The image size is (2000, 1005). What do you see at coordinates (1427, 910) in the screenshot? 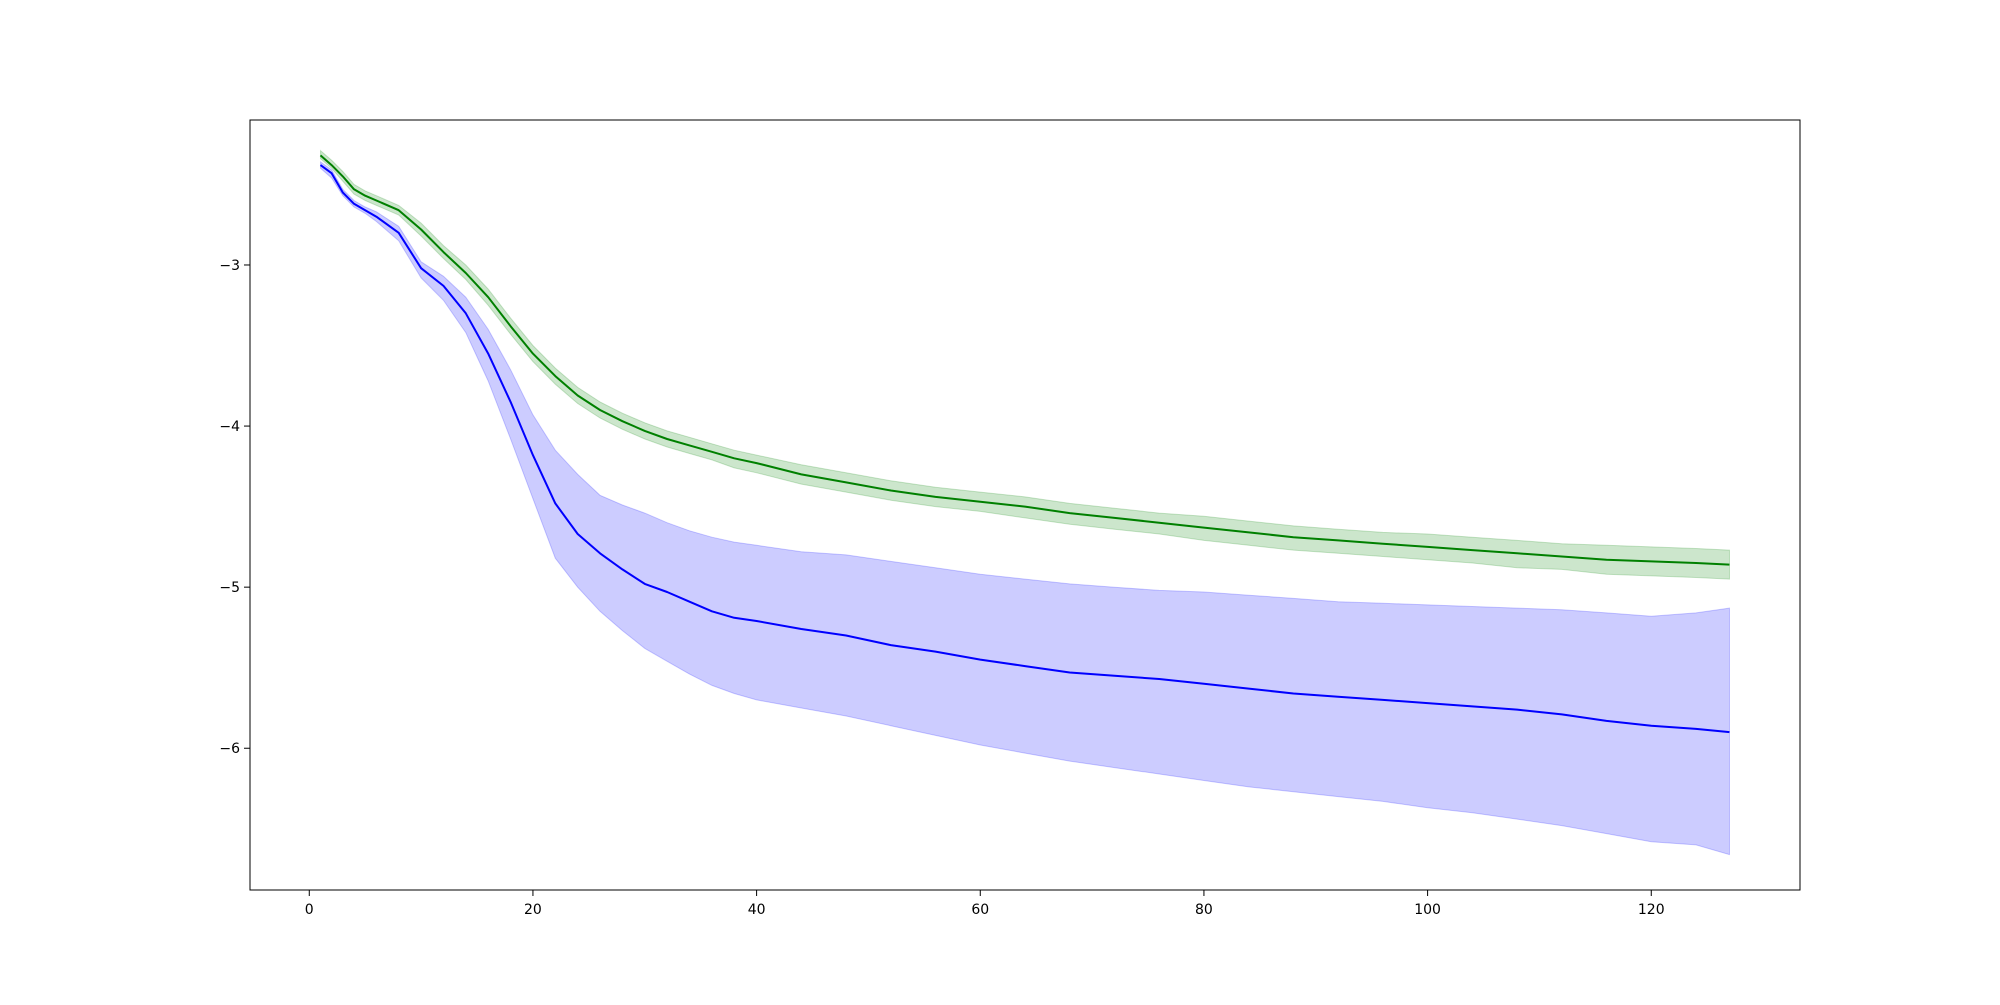
I see `x-tick-label: 100` at bounding box center [1427, 910].